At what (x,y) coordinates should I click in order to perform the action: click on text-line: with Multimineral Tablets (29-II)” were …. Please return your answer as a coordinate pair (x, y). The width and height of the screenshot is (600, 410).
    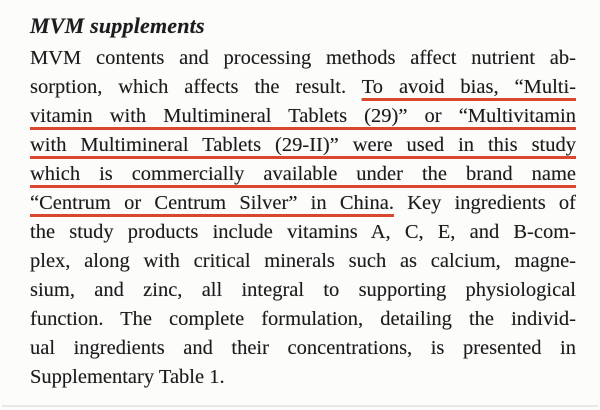
    Looking at the image, I should click on (303, 145).